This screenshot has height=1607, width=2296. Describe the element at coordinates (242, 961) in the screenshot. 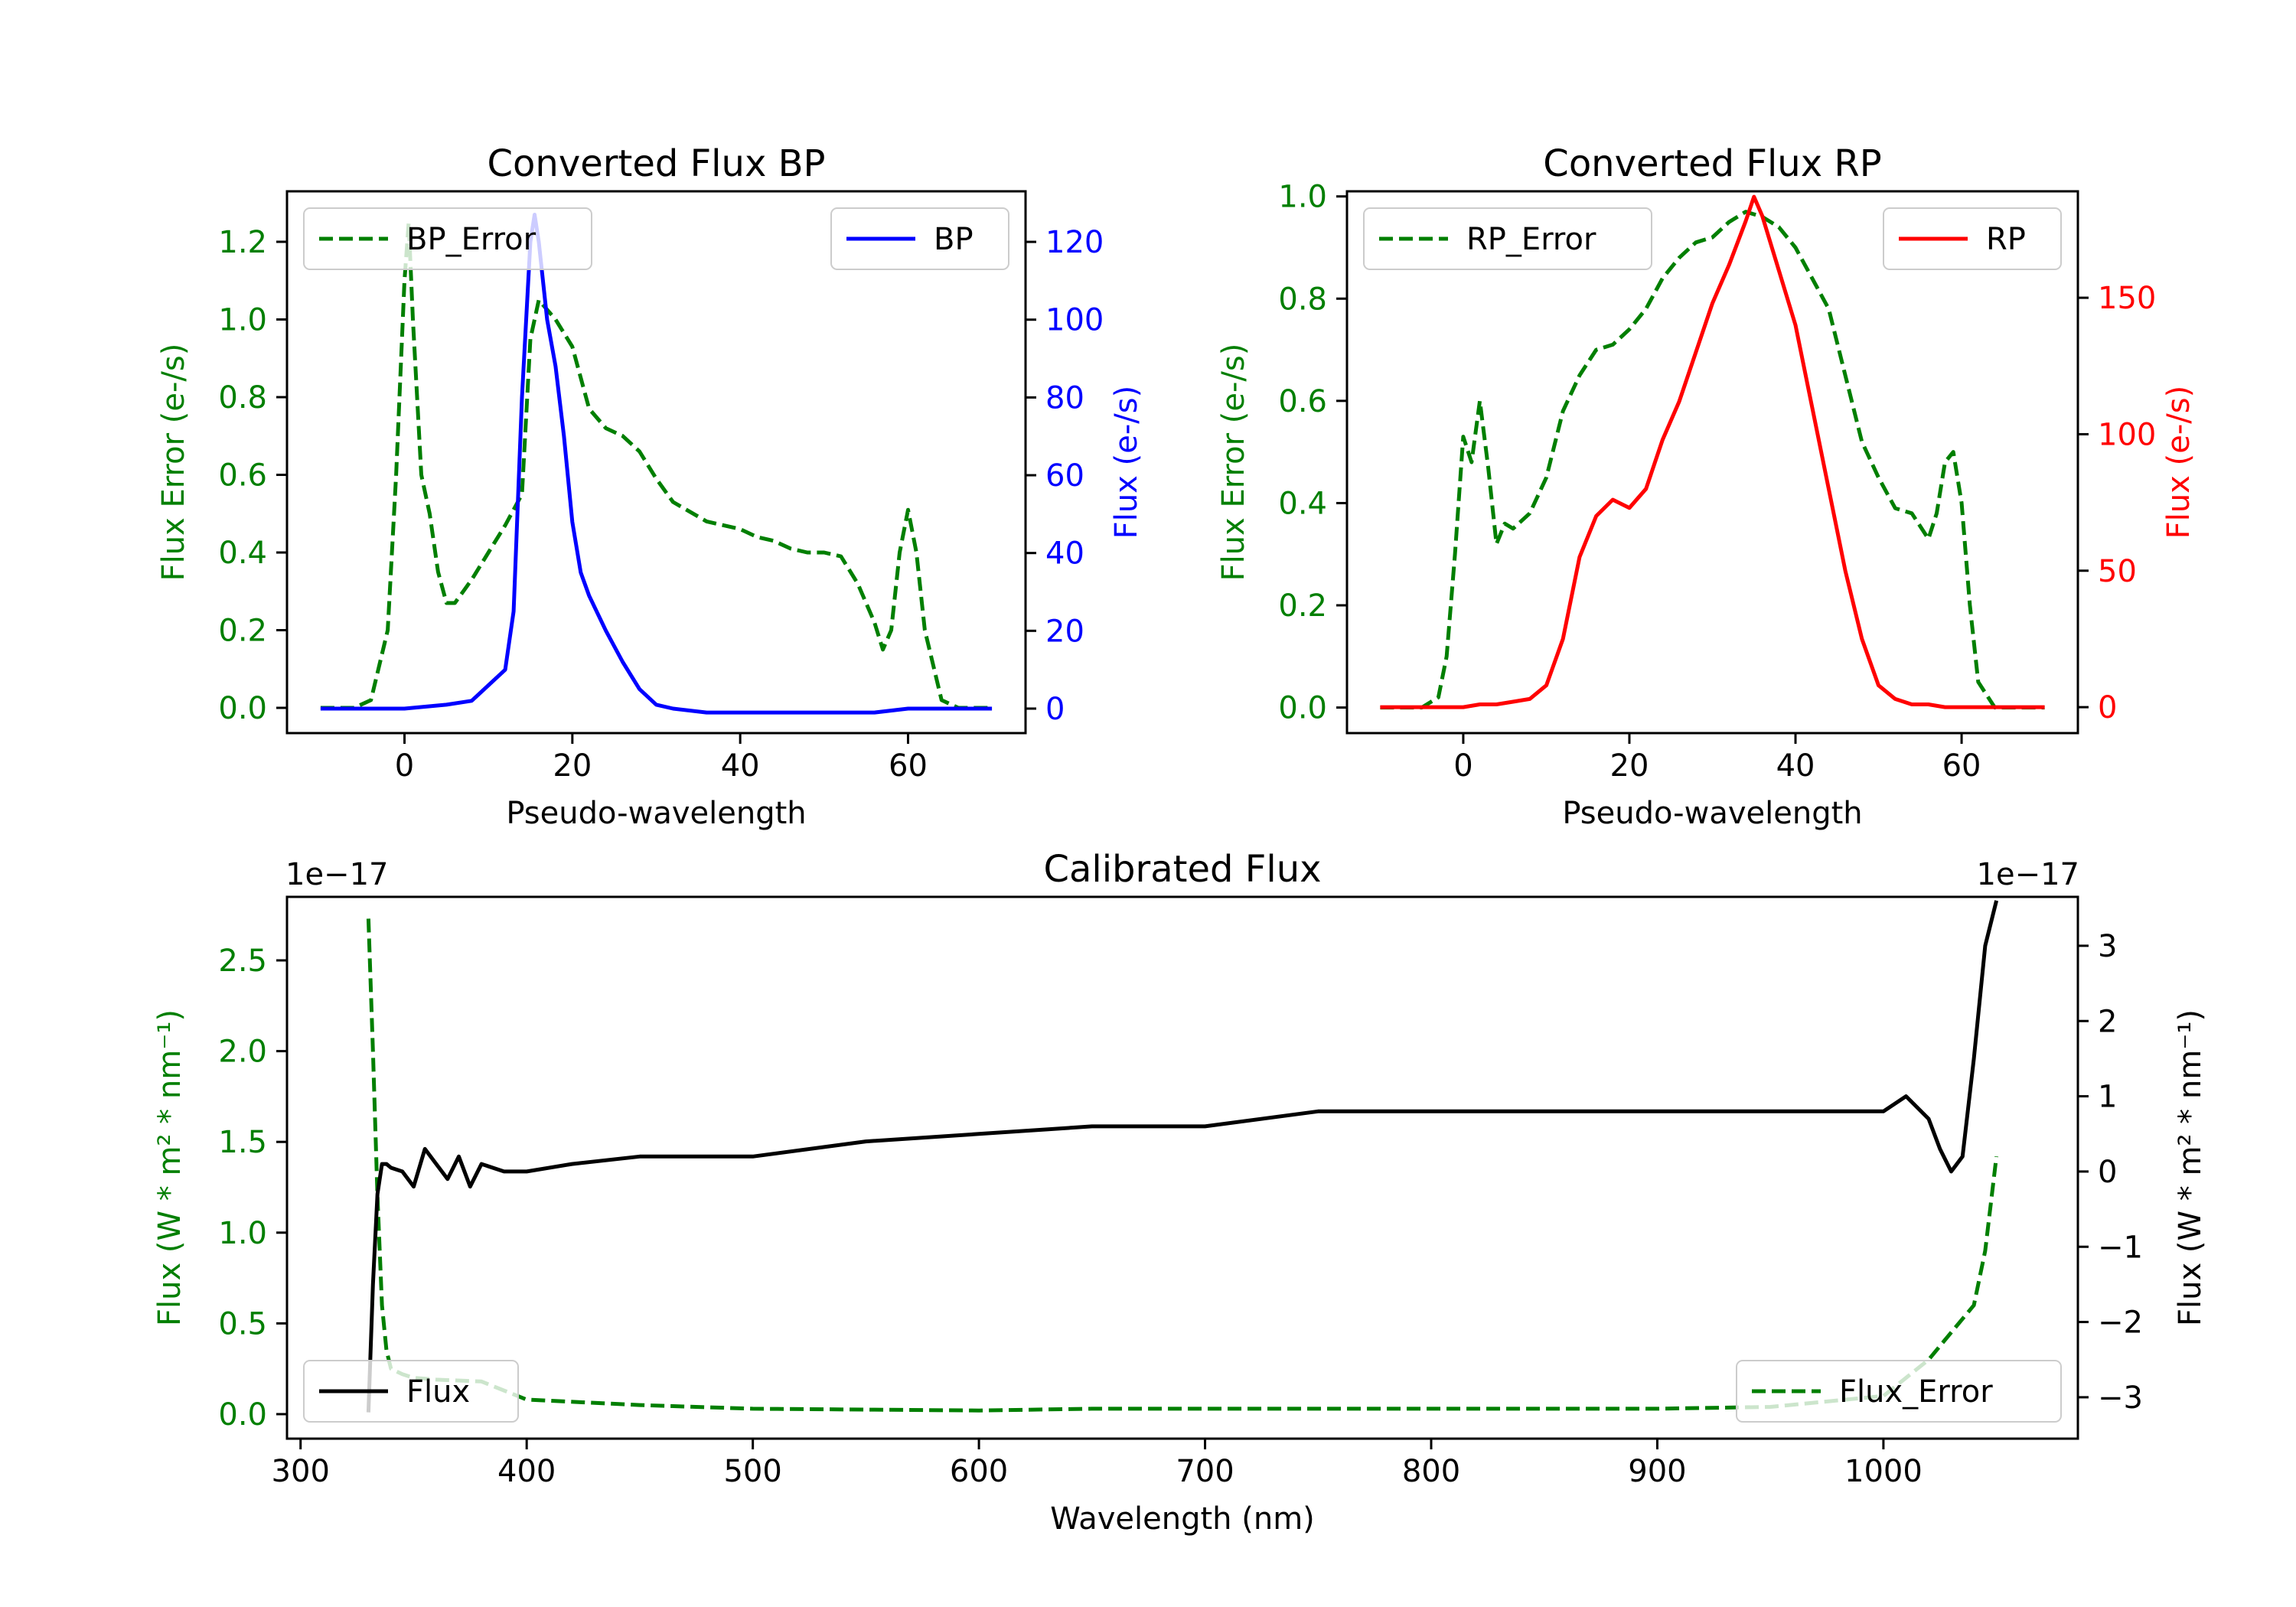

I see `calibrated-ytick-left-label: 2.5` at that location.